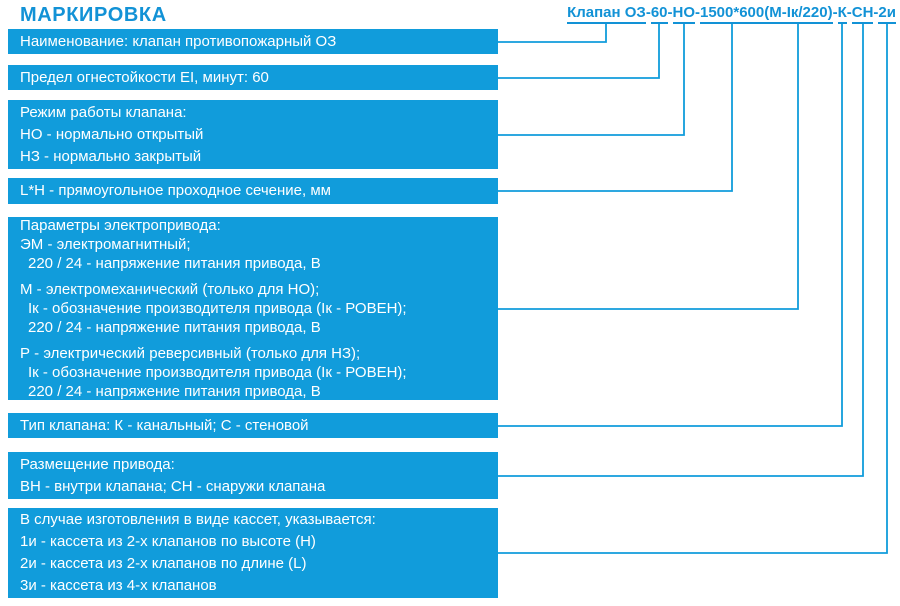  What do you see at coordinates (170, 289) in the screenshot?
I see `box-line: М - электромеханический (только для НО);` at bounding box center [170, 289].